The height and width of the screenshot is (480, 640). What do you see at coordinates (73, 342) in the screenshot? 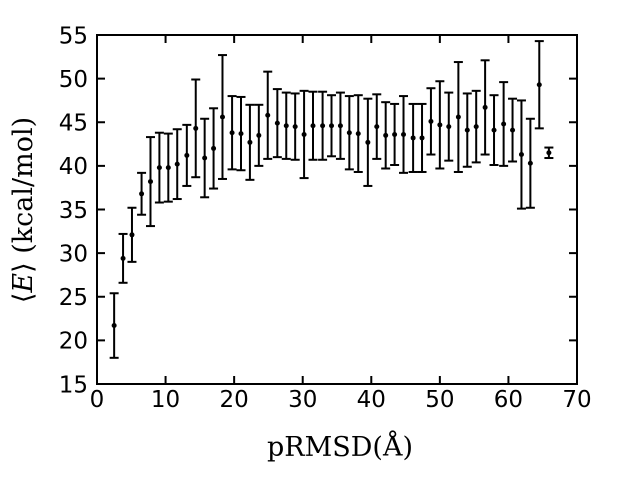
I see `y-tick-label: 20` at bounding box center [73, 342].